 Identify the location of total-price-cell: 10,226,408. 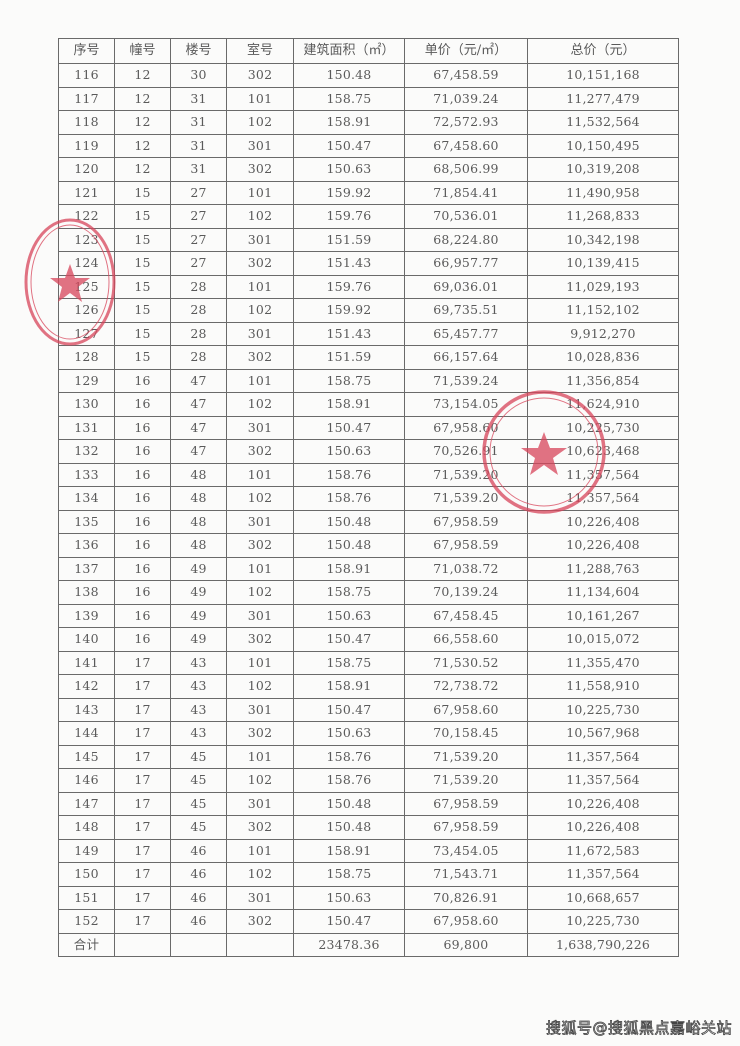
(603, 803).